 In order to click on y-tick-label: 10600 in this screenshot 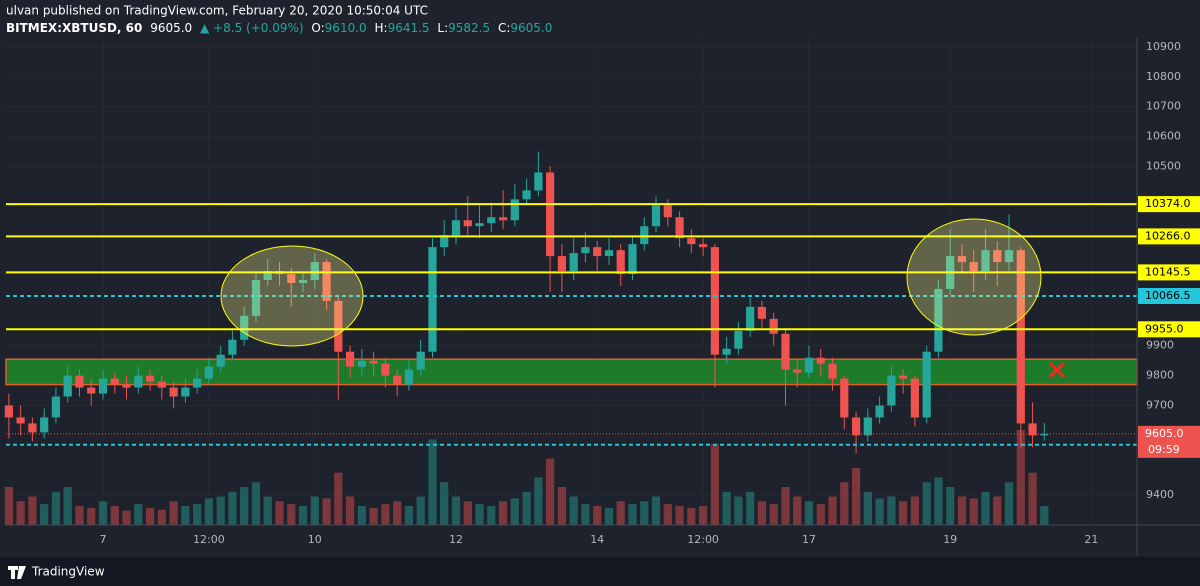, I will do `click(1163, 136)`.